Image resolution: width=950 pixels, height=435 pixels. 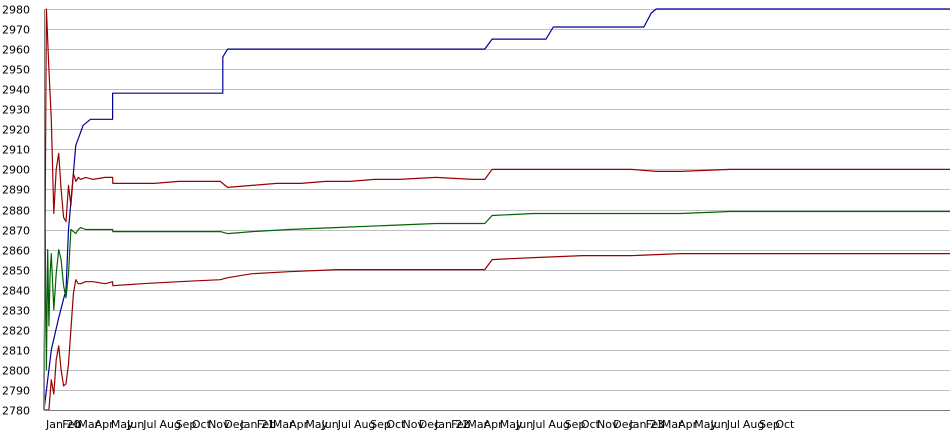 What do you see at coordinates (256, 424) in the screenshot?
I see `x-tick-label: Jan 21` at bounding box center [256, 424].